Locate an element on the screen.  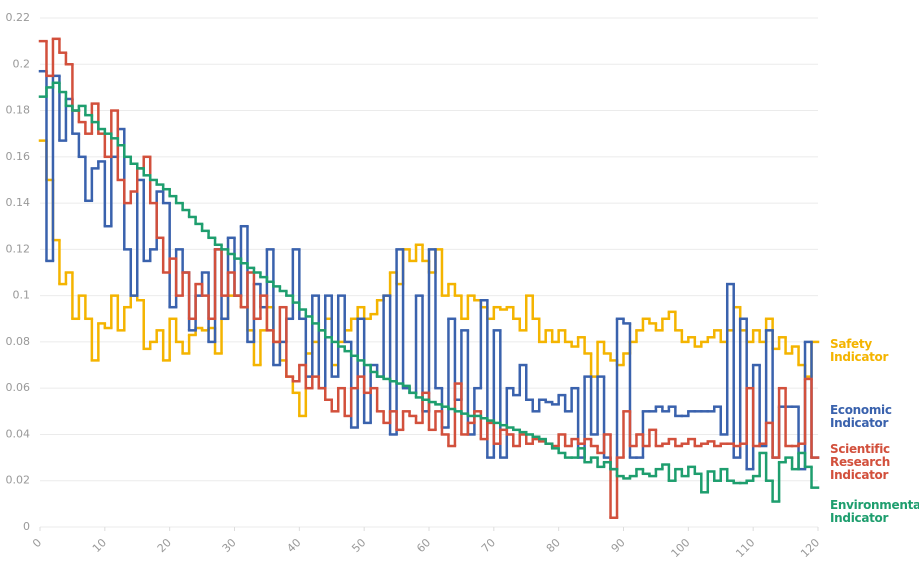
x-tick-label: 20 is located at coordinates (164, 545).